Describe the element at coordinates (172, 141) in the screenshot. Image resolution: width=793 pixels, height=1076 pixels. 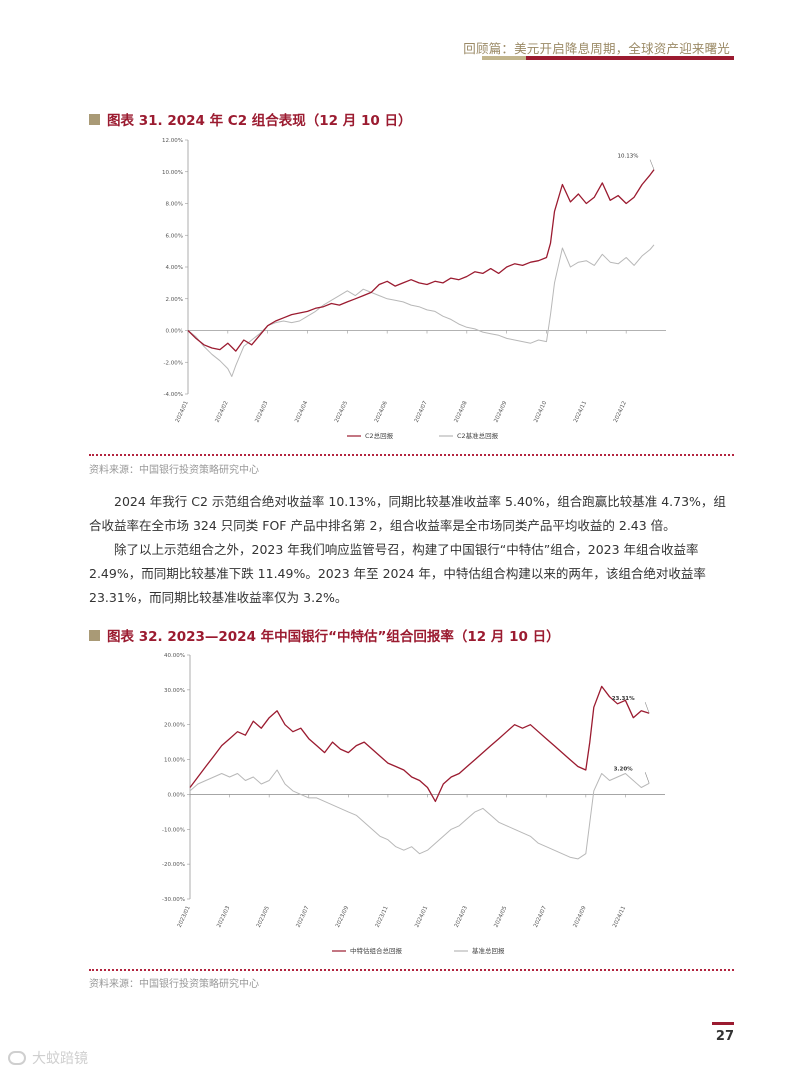
I see `y-tick-label: 12.00%` at that location.